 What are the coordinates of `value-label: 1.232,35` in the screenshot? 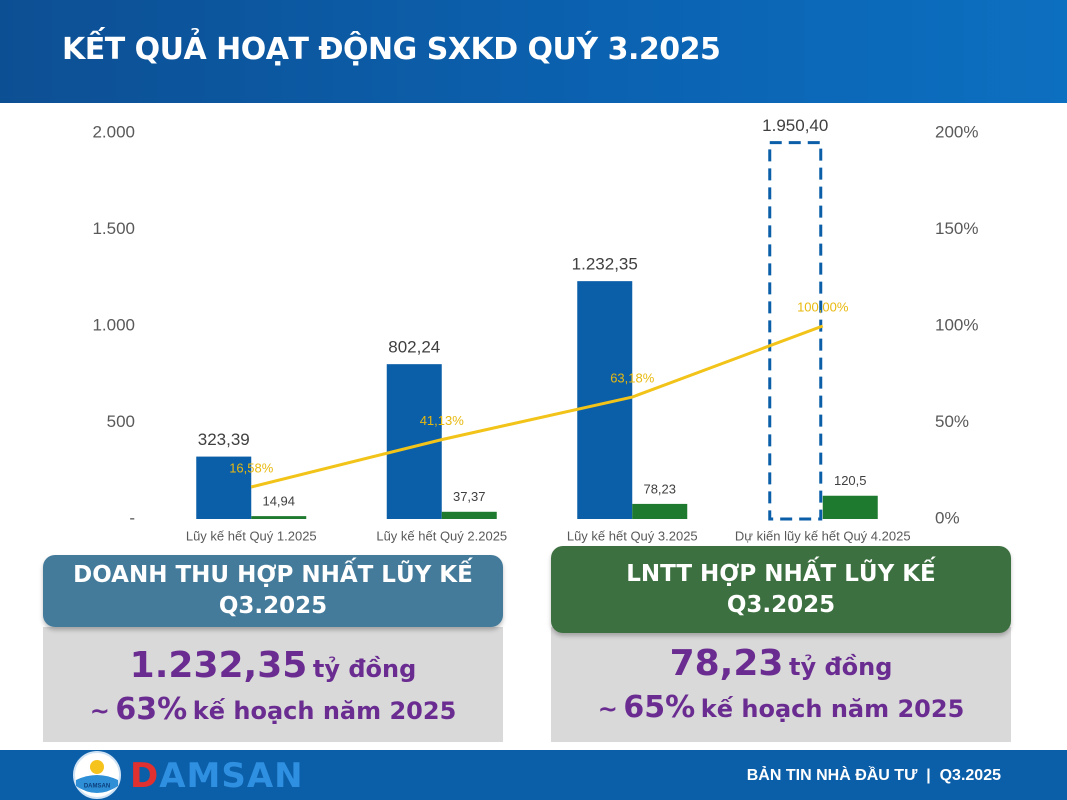 It's located at (605, 264).